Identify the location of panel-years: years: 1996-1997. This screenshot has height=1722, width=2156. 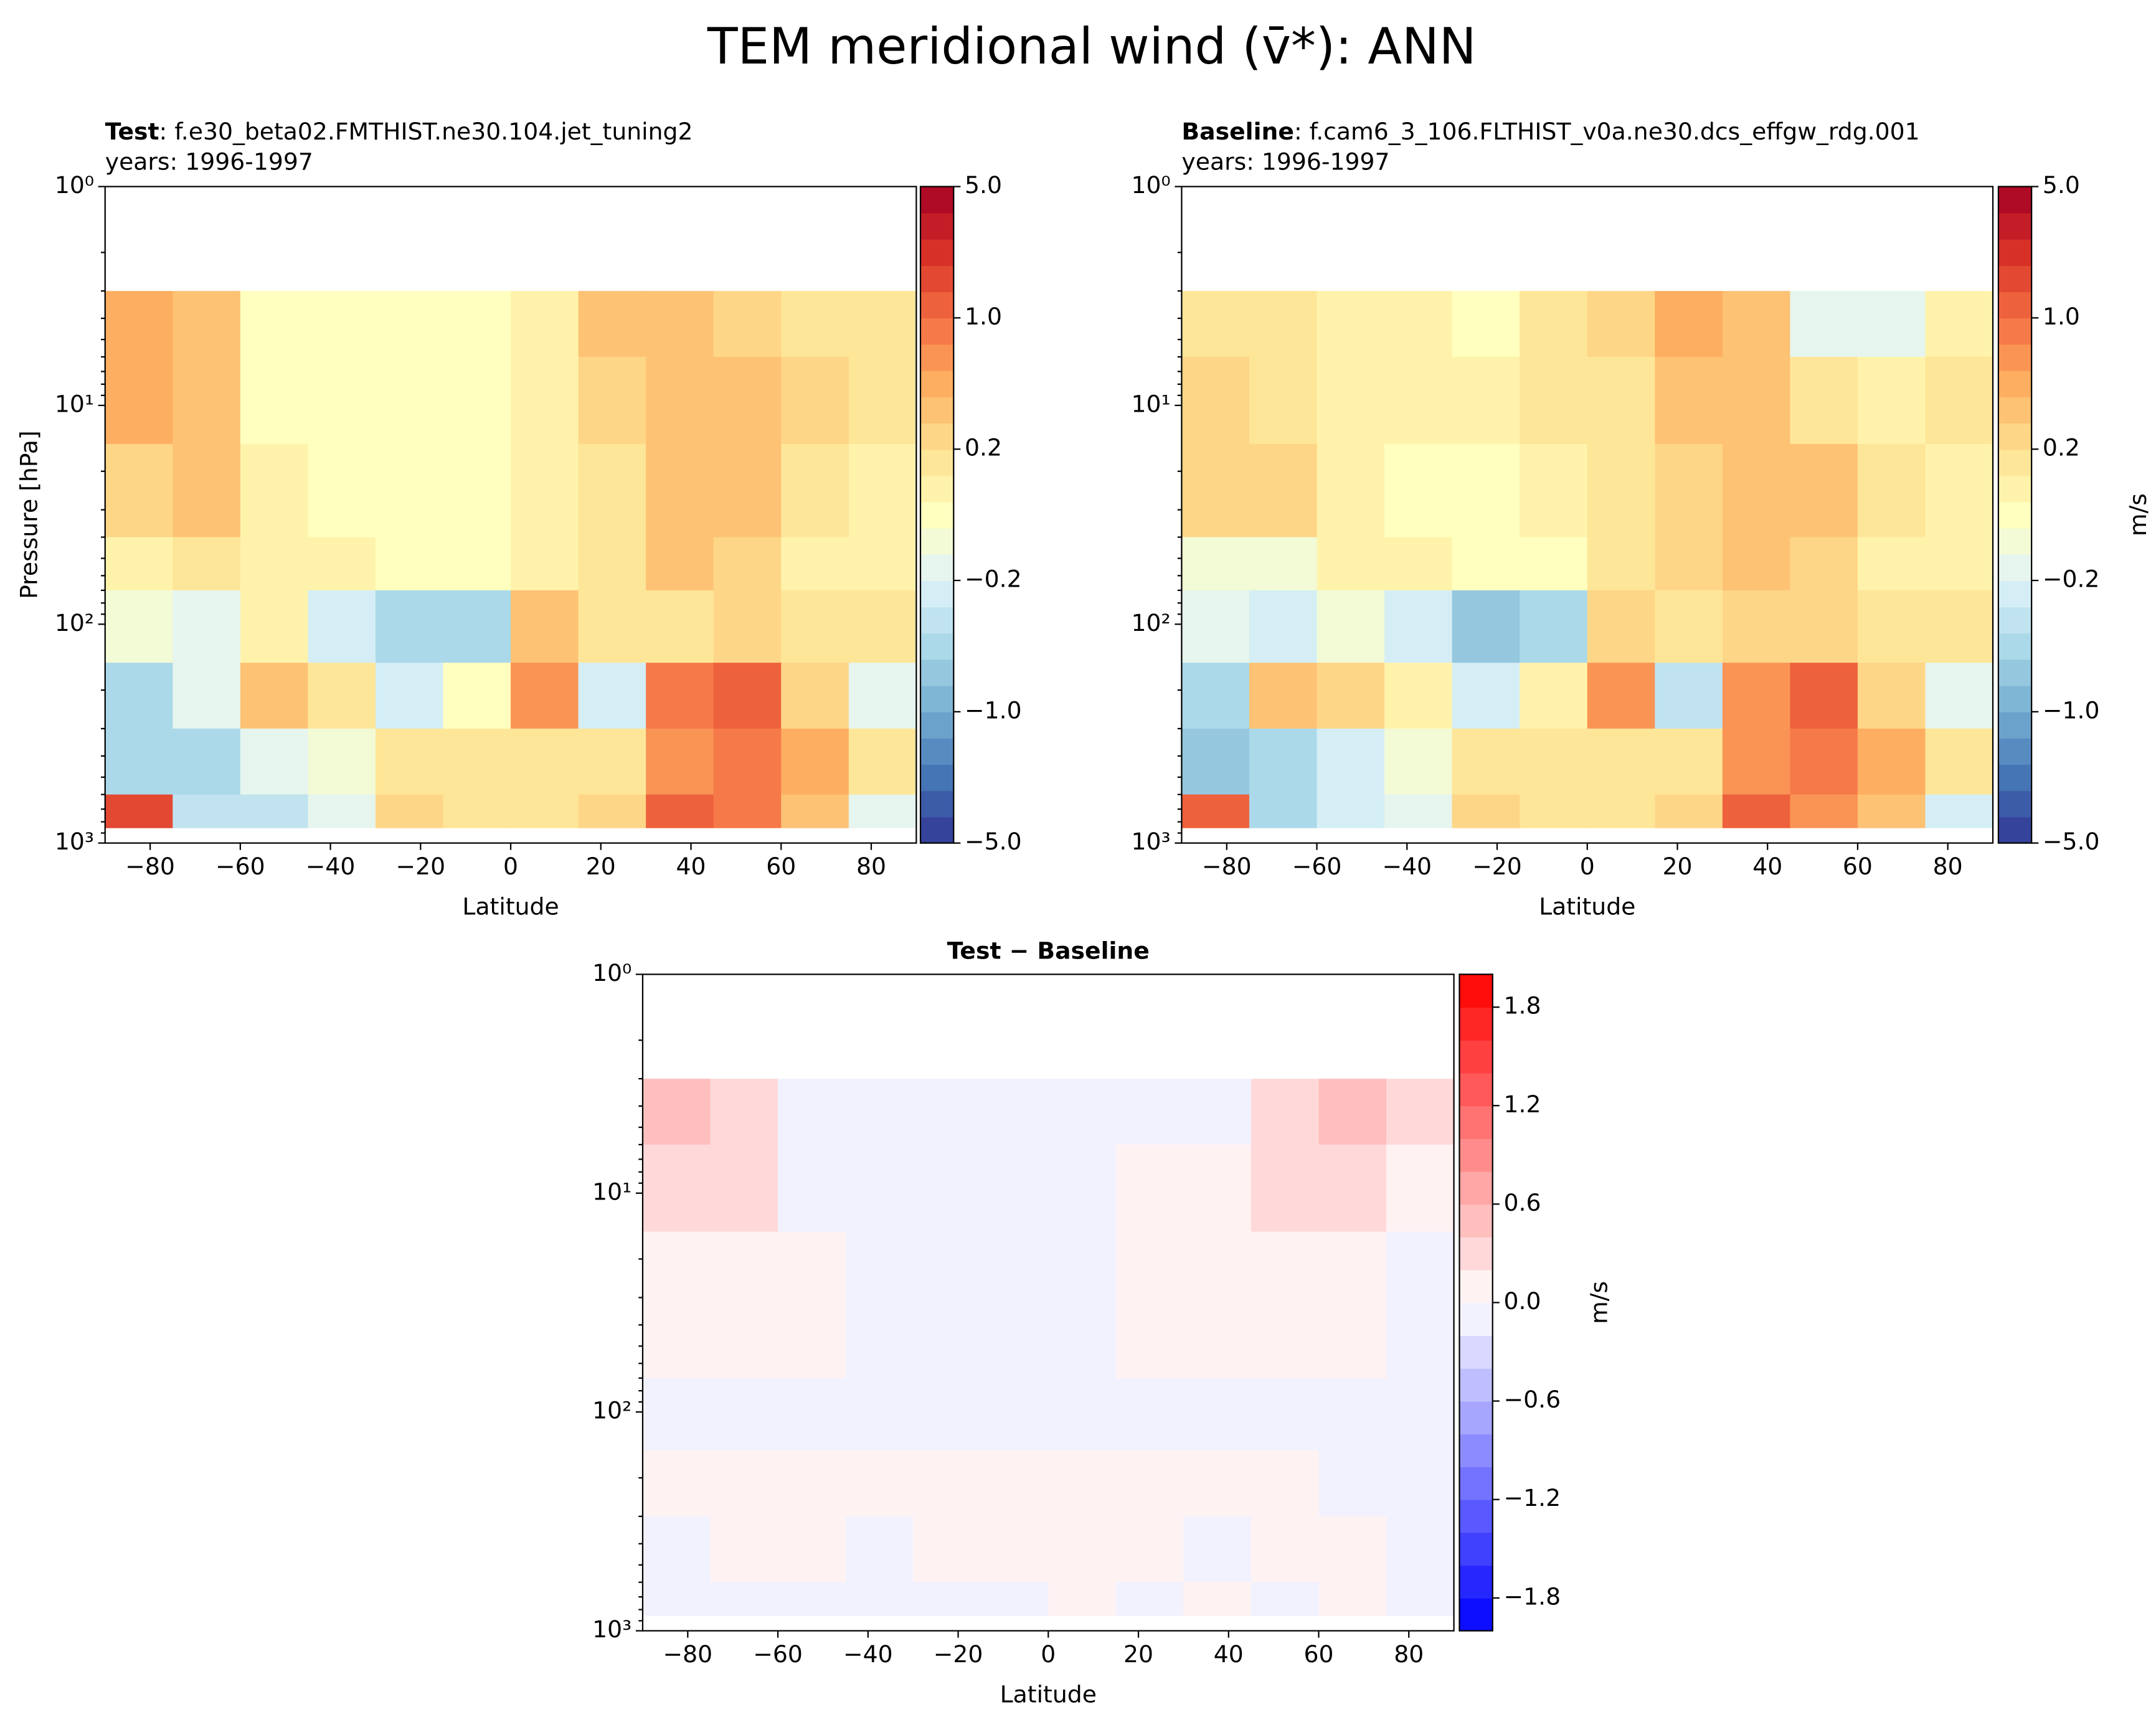
(1285, 161).